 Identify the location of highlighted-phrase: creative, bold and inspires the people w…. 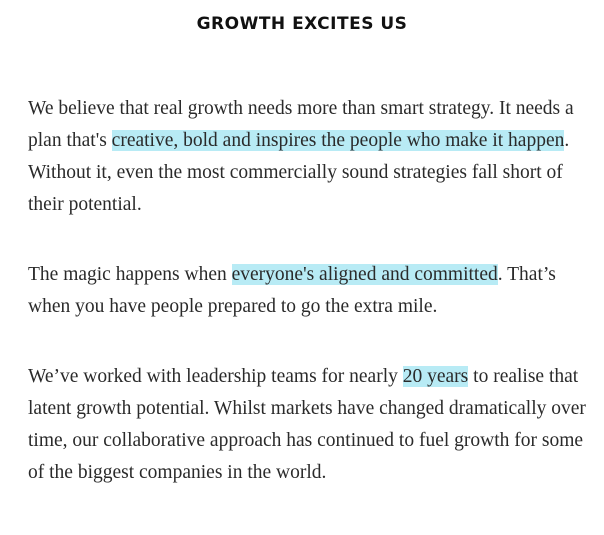
(338, 140).